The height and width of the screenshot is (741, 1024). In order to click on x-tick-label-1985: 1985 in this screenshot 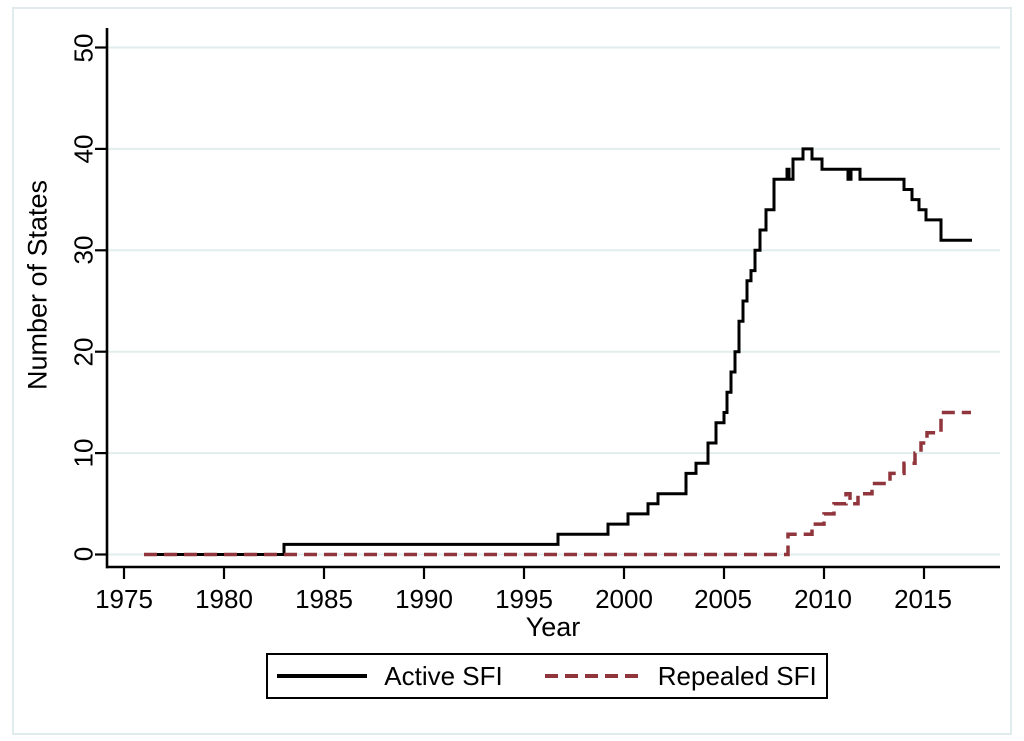, I will do `click(324, 599)`.